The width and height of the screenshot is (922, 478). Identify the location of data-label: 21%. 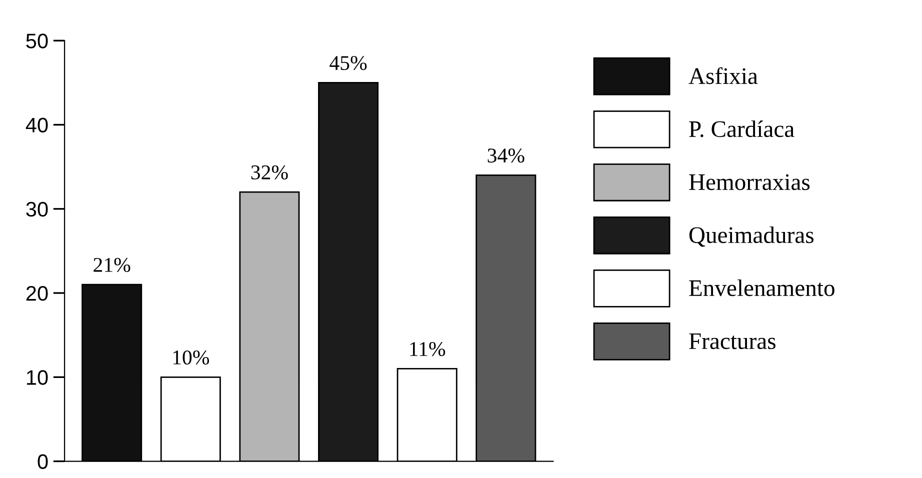
(112, 265).